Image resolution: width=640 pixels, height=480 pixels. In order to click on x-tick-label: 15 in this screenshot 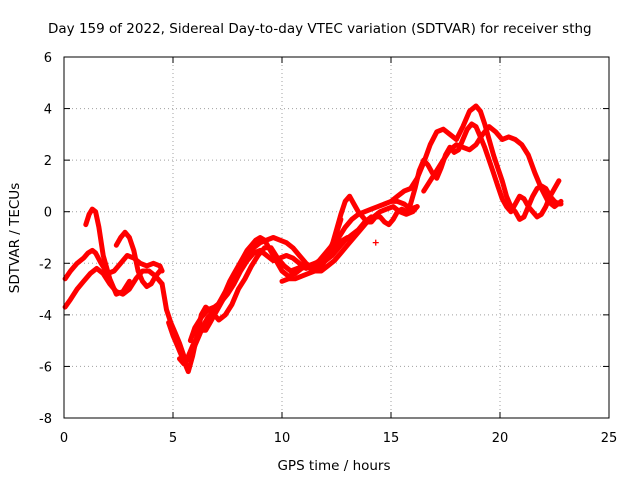, I will do `click(391, 438)`.